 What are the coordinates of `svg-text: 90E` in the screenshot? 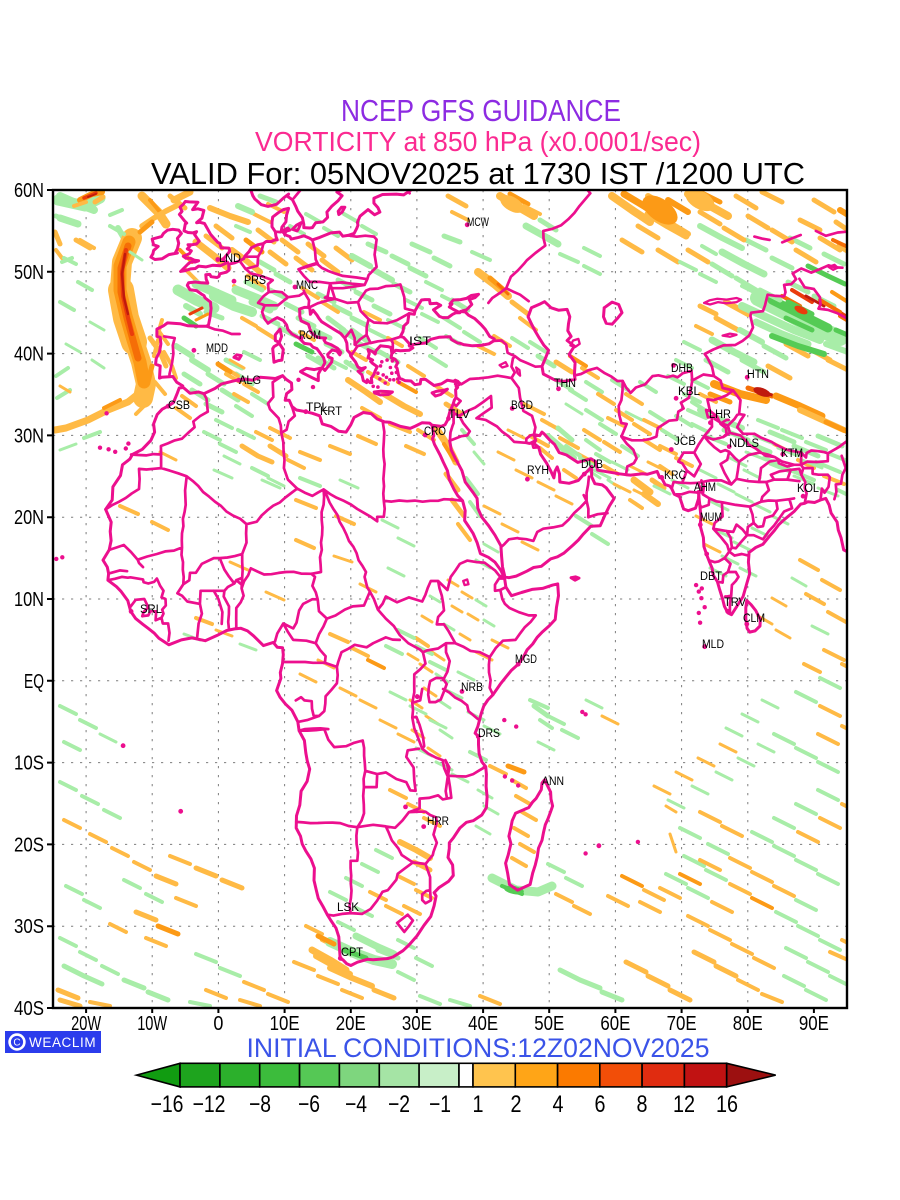 It's located at (814, 1024).